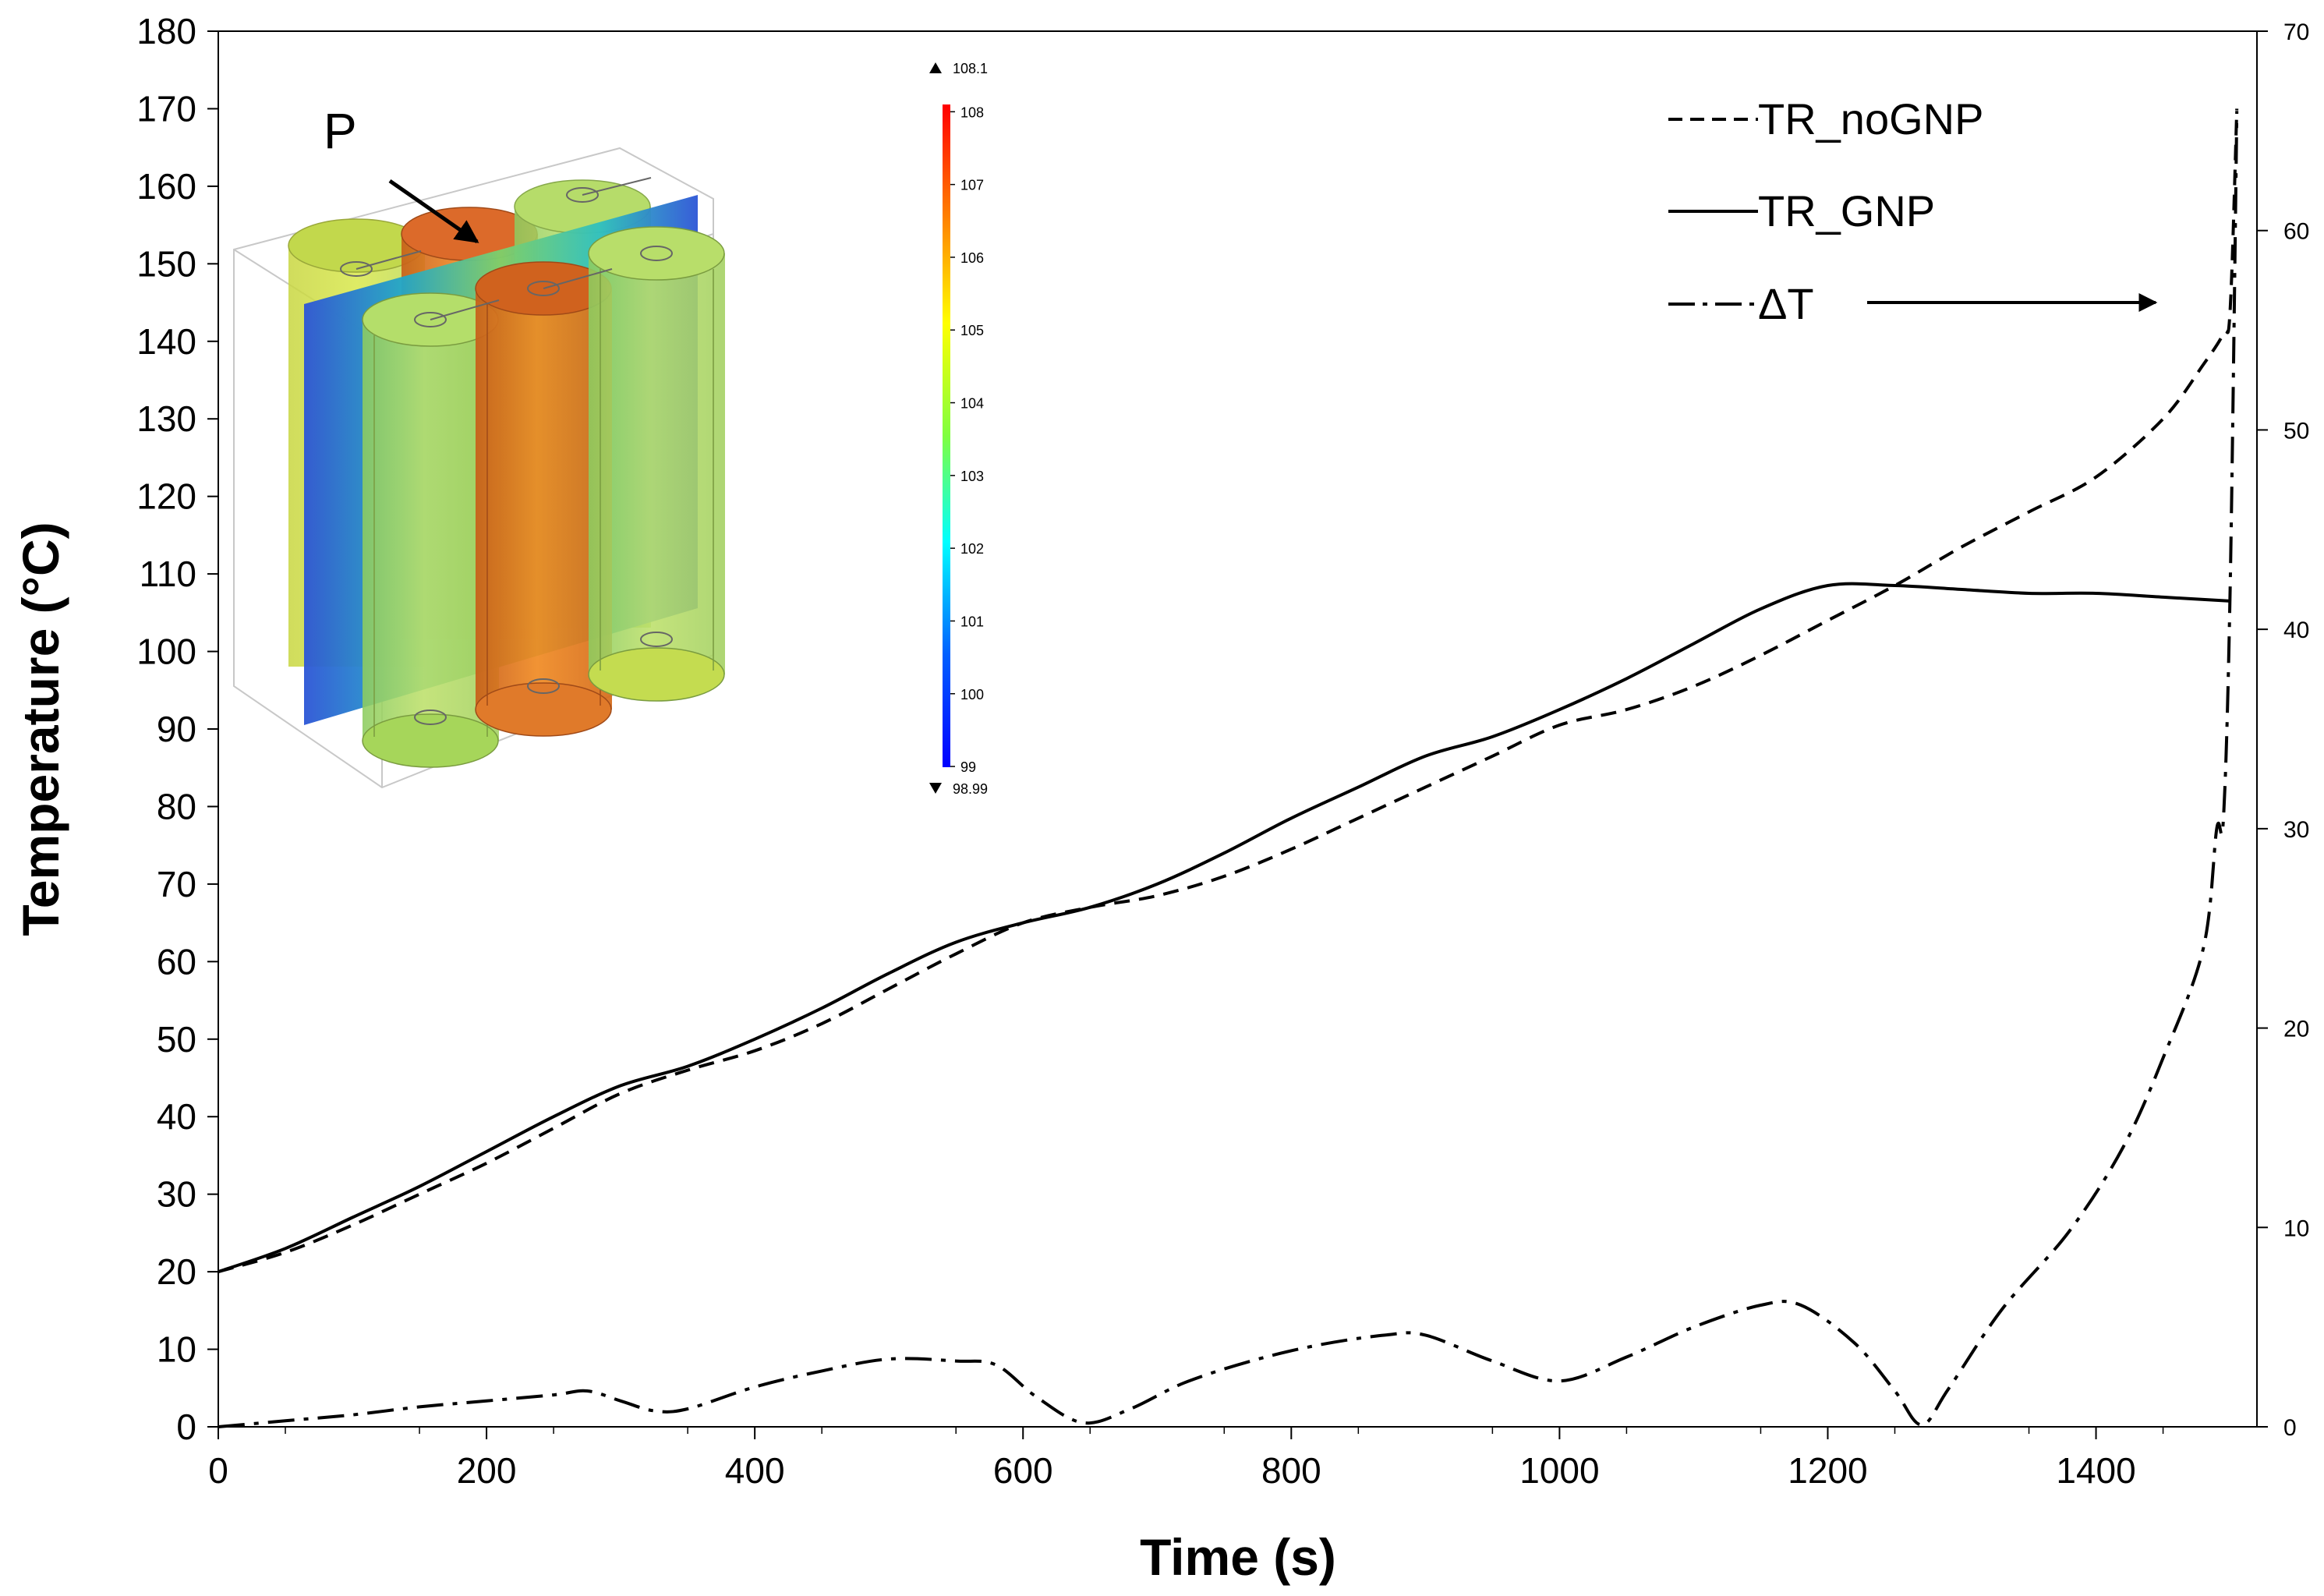 The height and width of the screenshot is (1596, 2324). What do you see at coordinates (656, 464) in the screenshot?
I see `cell-front-right` at bounding box center [656, 464].